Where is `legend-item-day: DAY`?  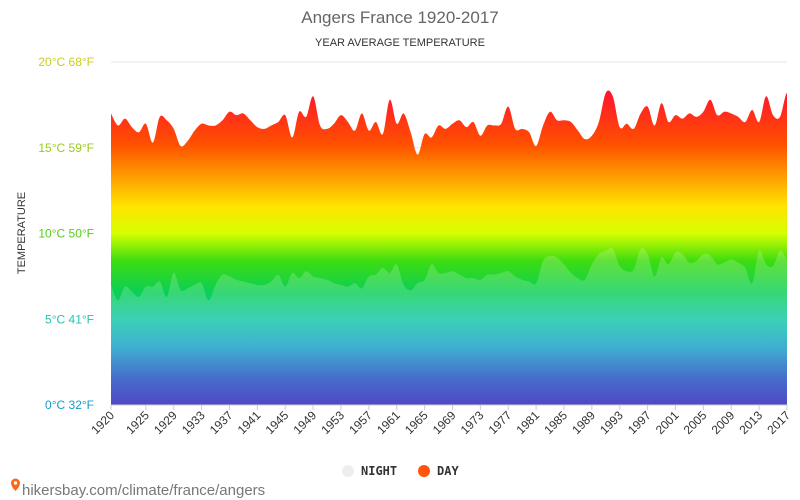 legend-item-day: DAY is located at coordinates (438, 471).